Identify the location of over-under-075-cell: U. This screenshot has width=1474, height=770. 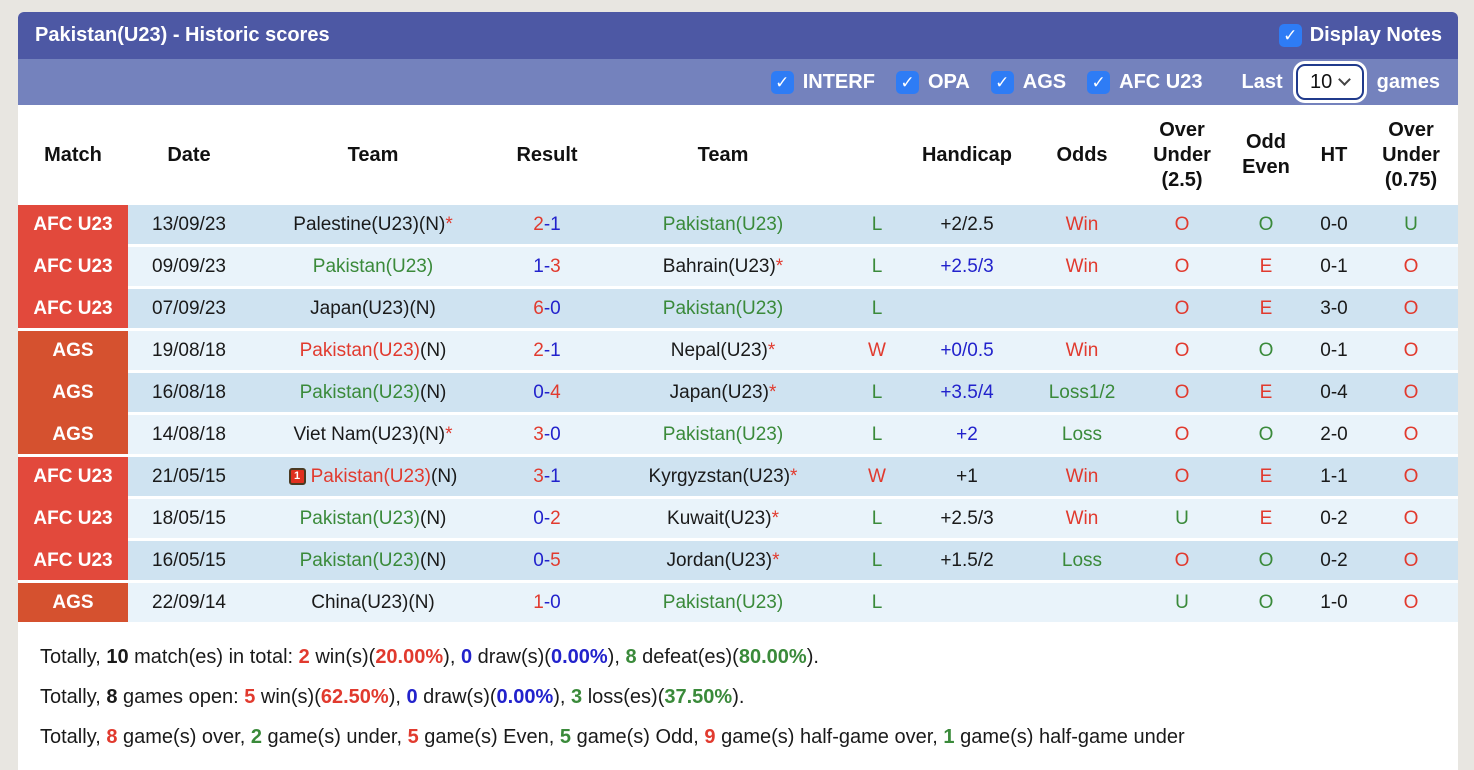
(1411, 224).